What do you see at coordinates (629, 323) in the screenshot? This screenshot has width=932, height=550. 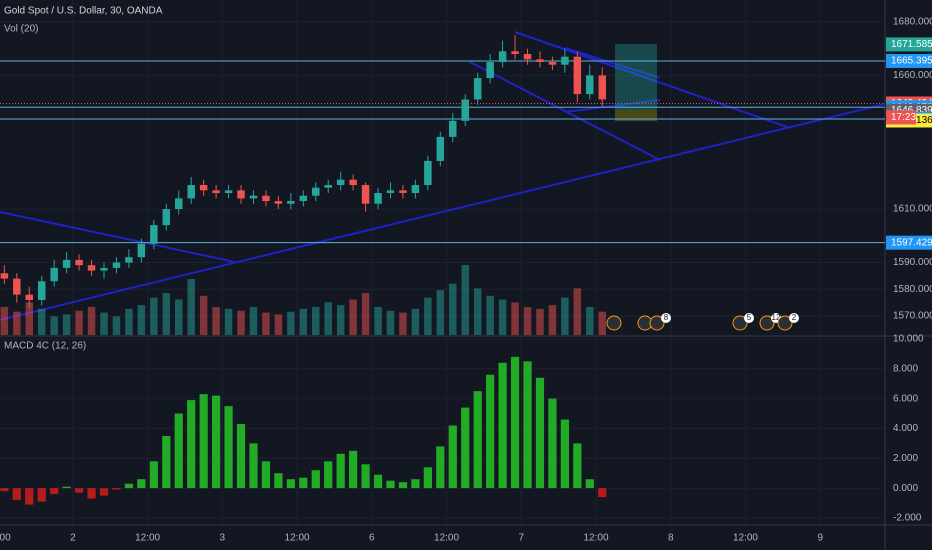 I see `event-icons` at bounding box center [629, 323].